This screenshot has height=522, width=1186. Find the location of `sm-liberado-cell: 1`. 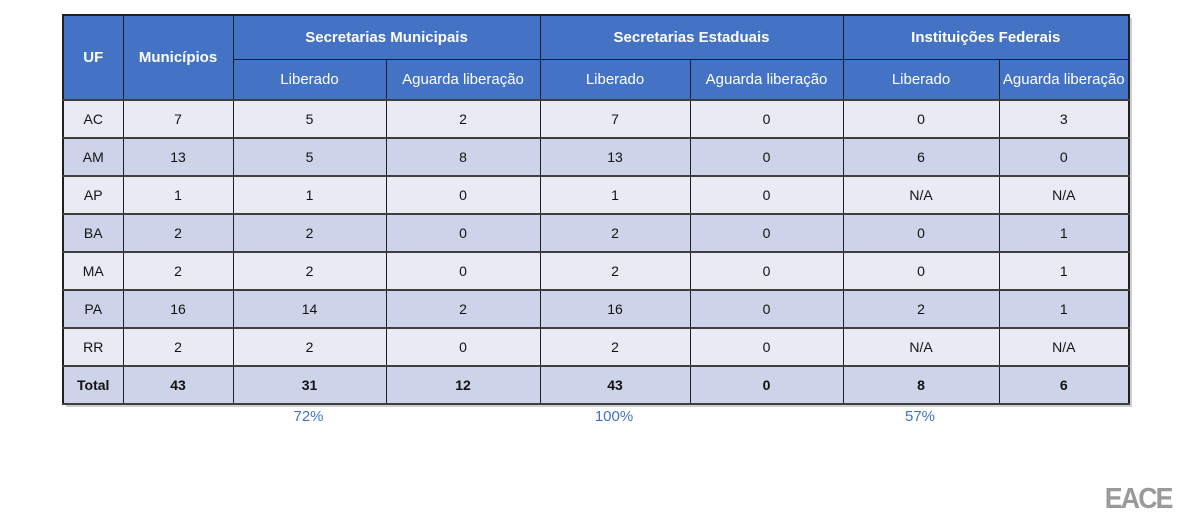

sm-liberado-cell: 1 is located at coordinates (309, 195).